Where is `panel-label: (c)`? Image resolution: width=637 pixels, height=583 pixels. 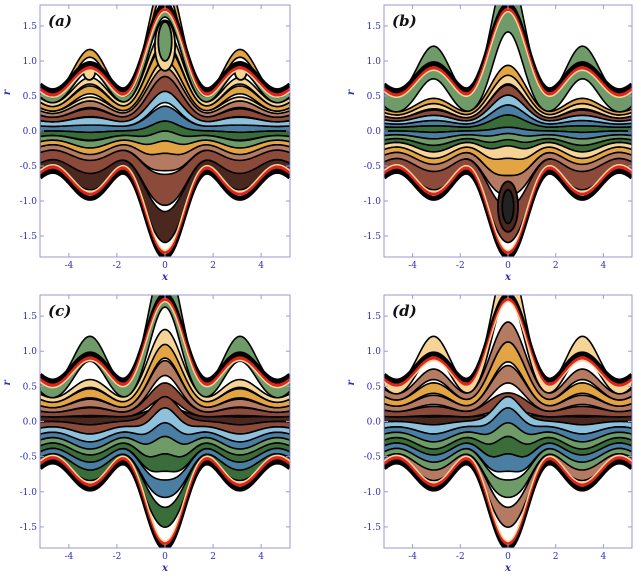 panel-label: (c) is located at coordinates (59, 311).